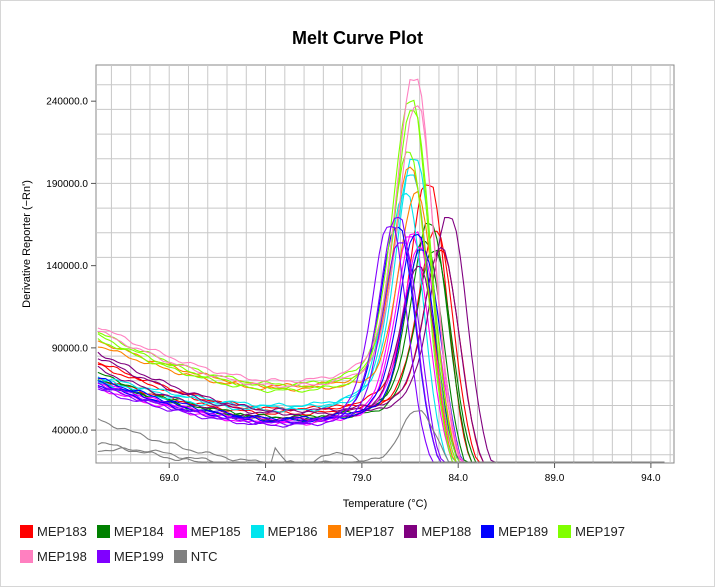 The height and width of the screenshot is (587, 715). What do you see at coordinates (215, 531) in the screenshot?
I see `legend-label: MEP185` at bounding box center [215, 531].